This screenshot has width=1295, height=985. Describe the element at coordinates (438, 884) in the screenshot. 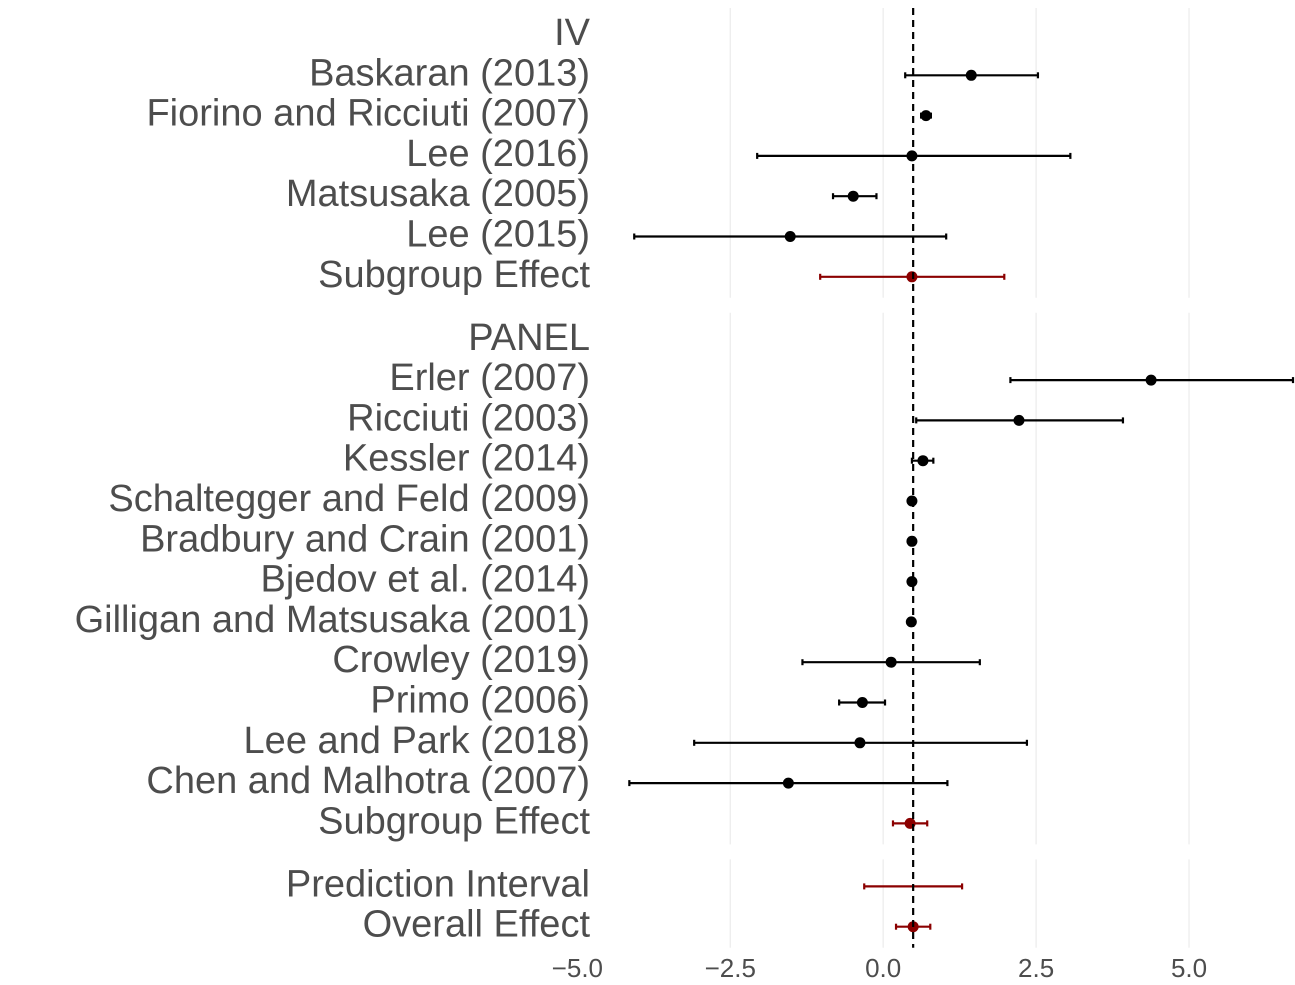

I see `row-label: Prediction Interval` at that location.